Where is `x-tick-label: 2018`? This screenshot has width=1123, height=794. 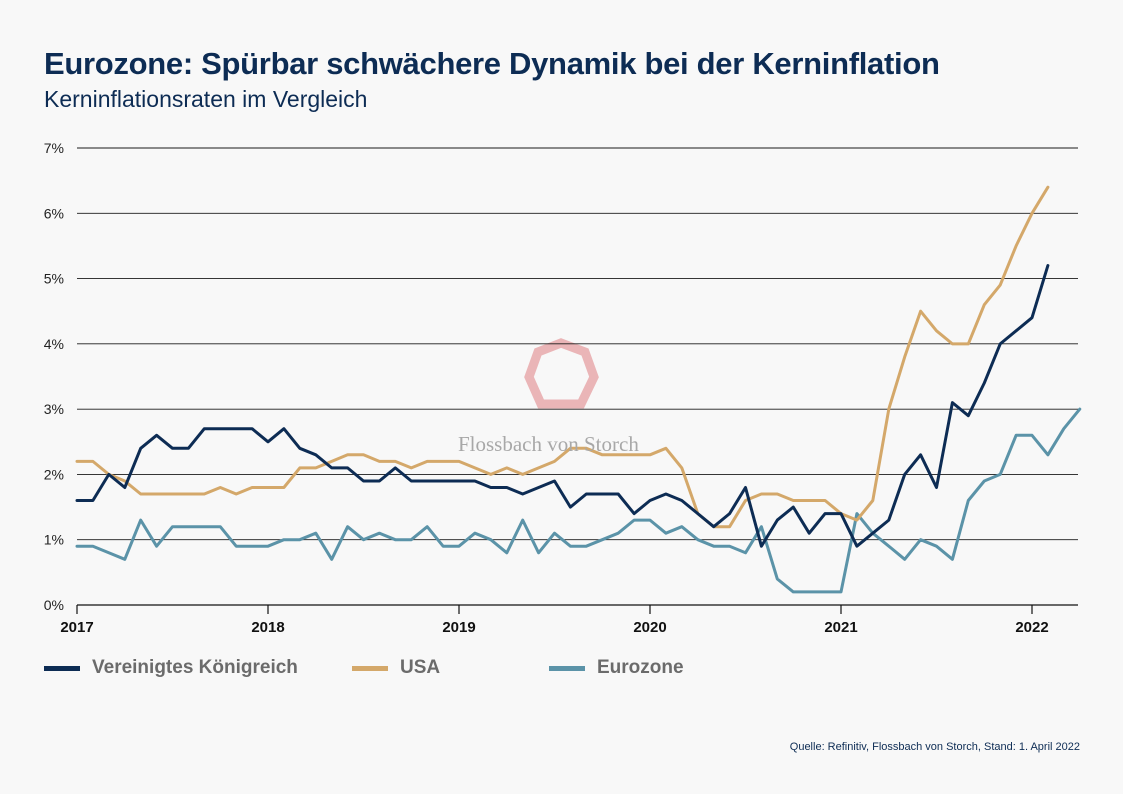
x-tick-label: 2018 is located at coordinates (267, 627).